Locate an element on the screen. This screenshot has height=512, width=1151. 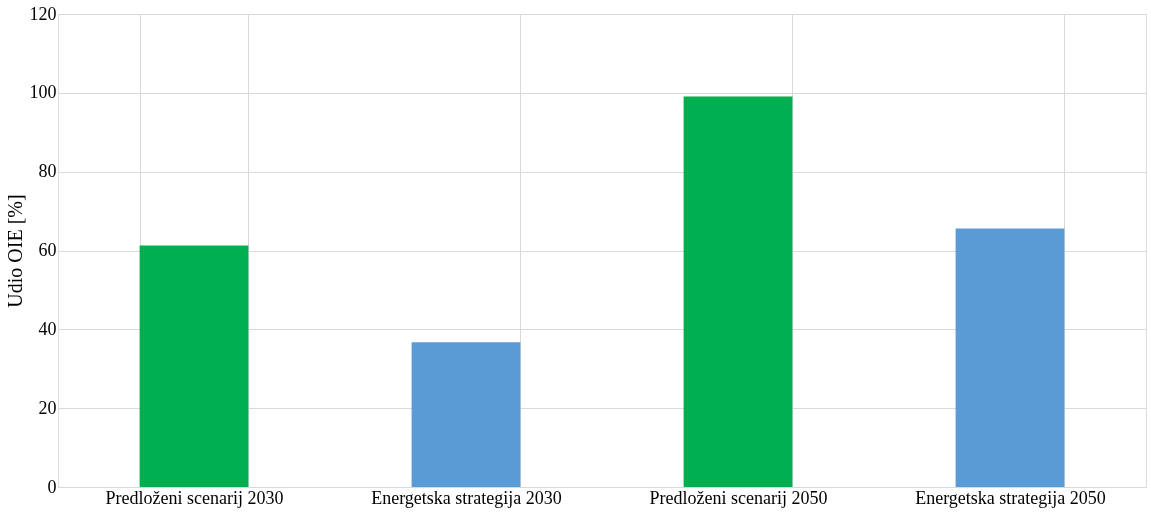
x-tick-label: Energetska strategija 2050 is located at coordinates (1010, 497).